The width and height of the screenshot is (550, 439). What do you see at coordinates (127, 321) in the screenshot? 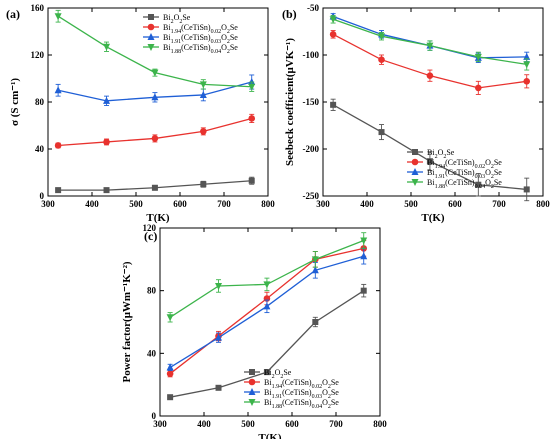
I see `y-axis-title: Power factor(μWm⁻¹K⁻²)` at bounding box center [127, 321].